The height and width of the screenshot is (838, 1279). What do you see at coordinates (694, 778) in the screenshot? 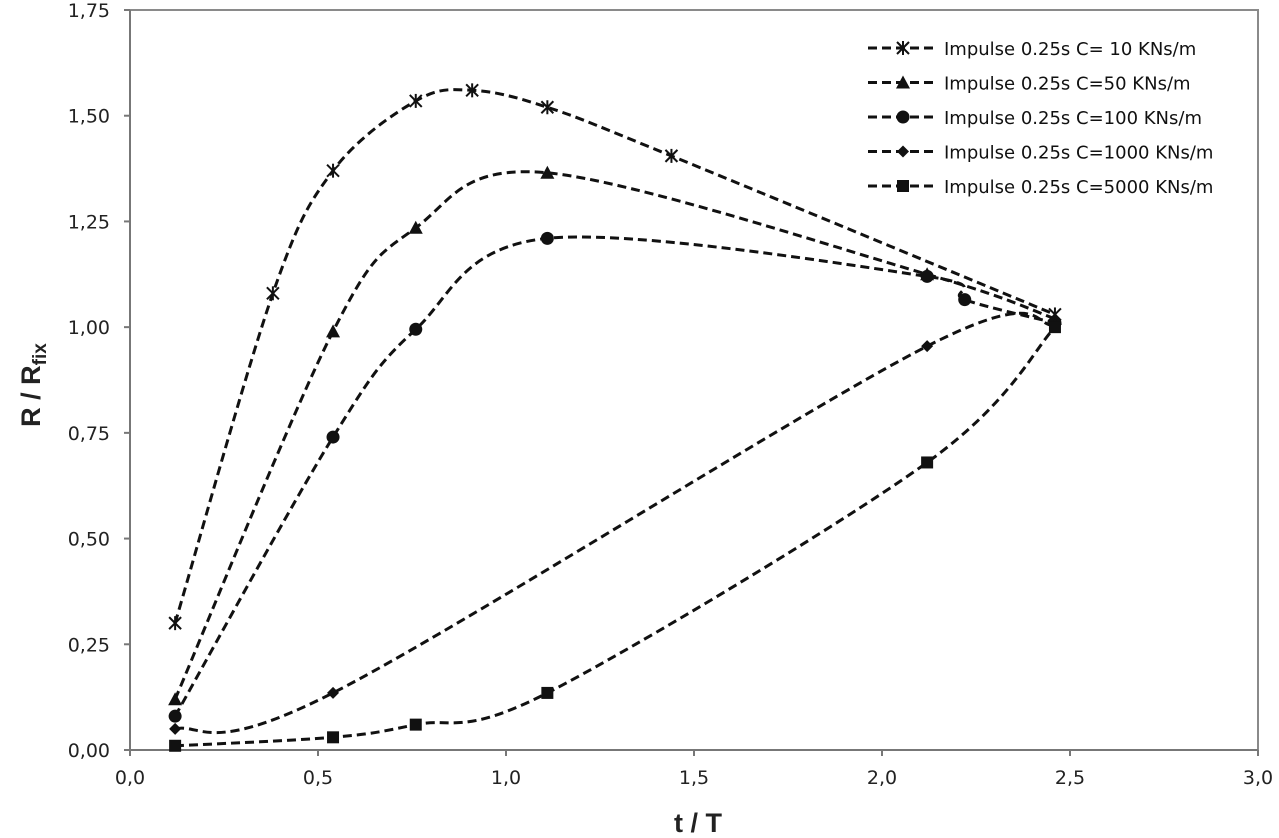
I see `x-tick-label: 1,5` at bounding box center [694, 778].